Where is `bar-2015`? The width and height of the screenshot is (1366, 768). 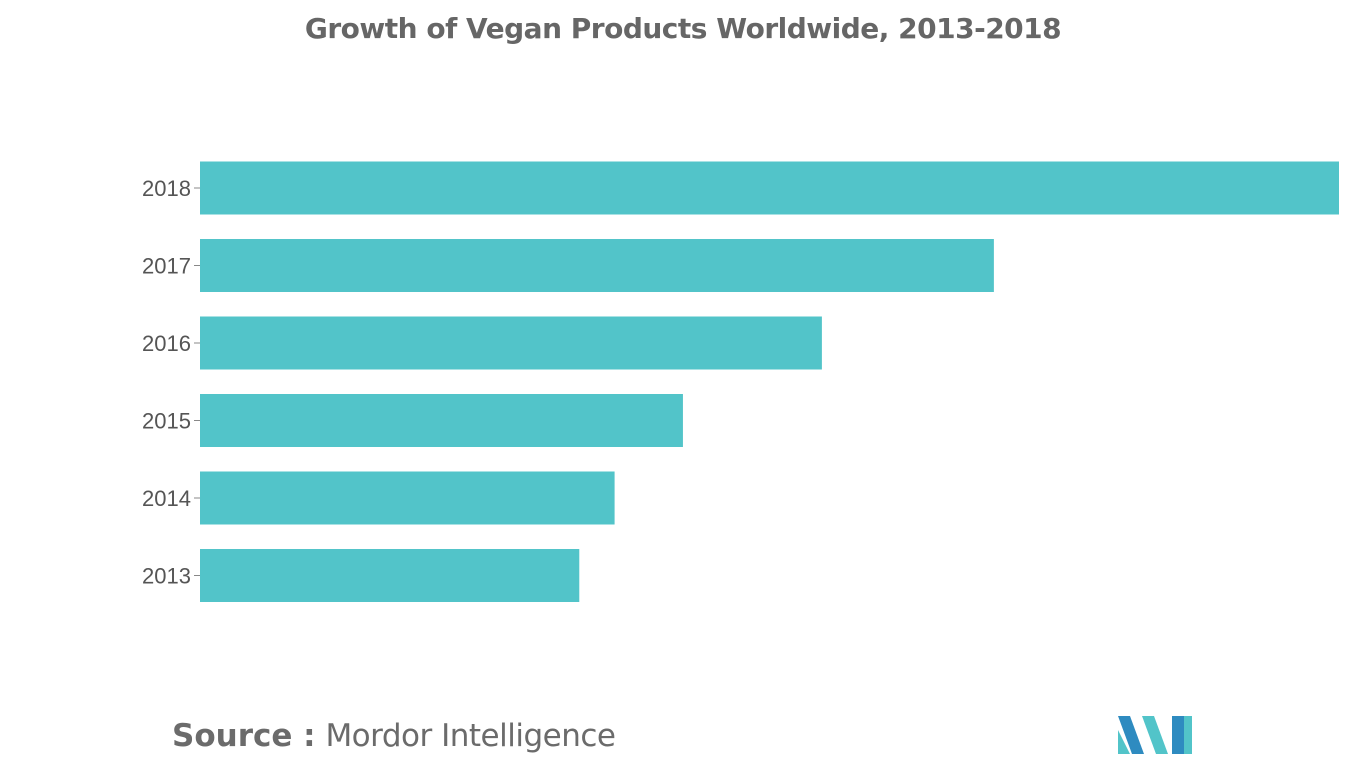
bar-2015 is located at coordinates (441, 420).